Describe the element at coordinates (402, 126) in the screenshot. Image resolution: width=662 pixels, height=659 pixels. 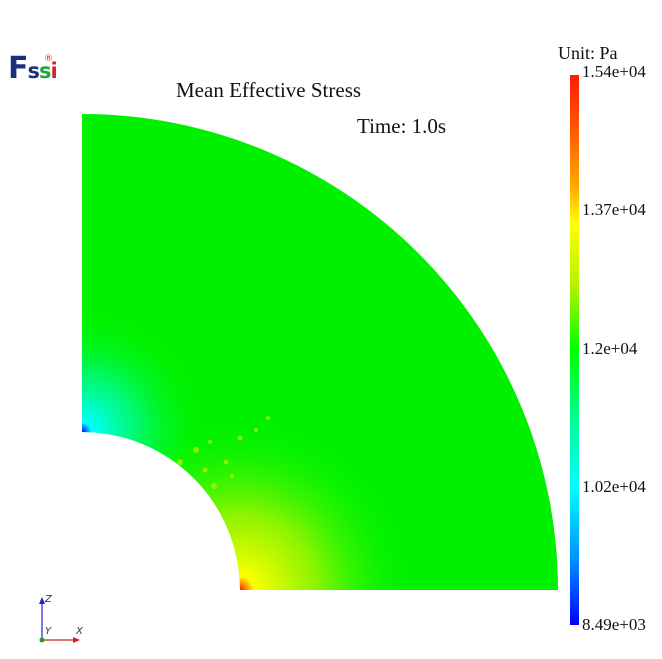
I see `time-label: Time: 1.0s` at that location.